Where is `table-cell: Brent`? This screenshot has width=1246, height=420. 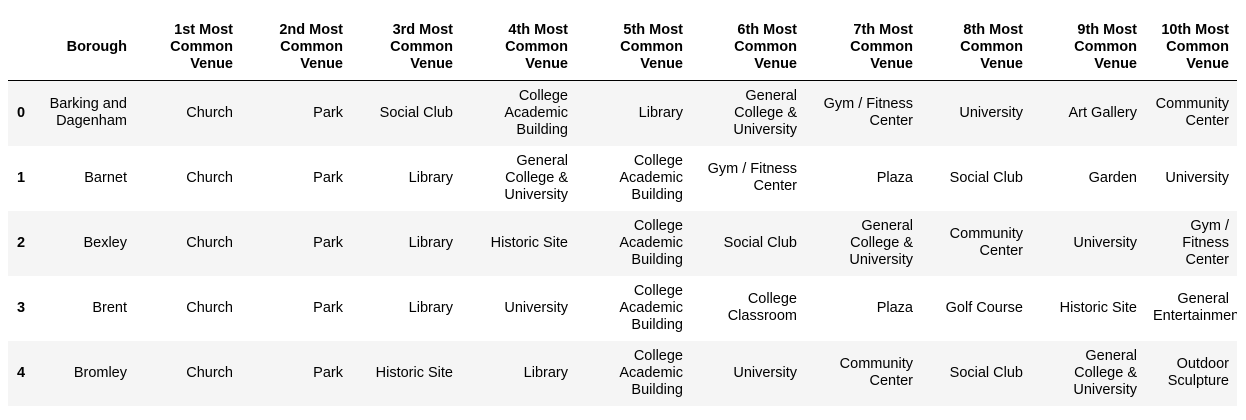 table-cell: Brent is located at coordinates (109, 307).